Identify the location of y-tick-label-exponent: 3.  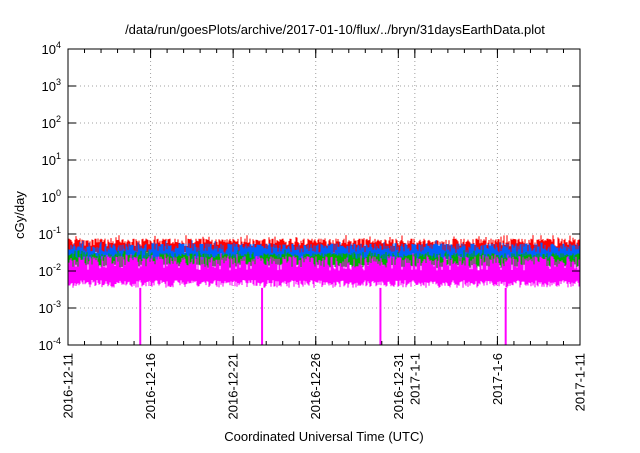
(58, 82).